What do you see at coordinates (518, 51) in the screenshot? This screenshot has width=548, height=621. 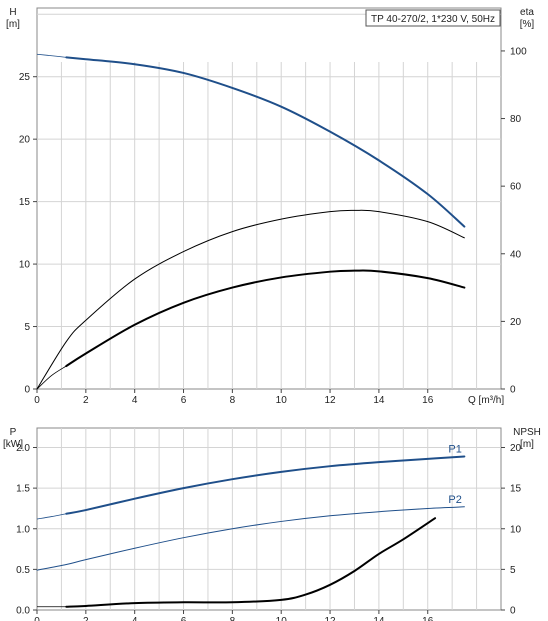 I see `y-right-tick-label: 100` at bounding box center [518, 51].